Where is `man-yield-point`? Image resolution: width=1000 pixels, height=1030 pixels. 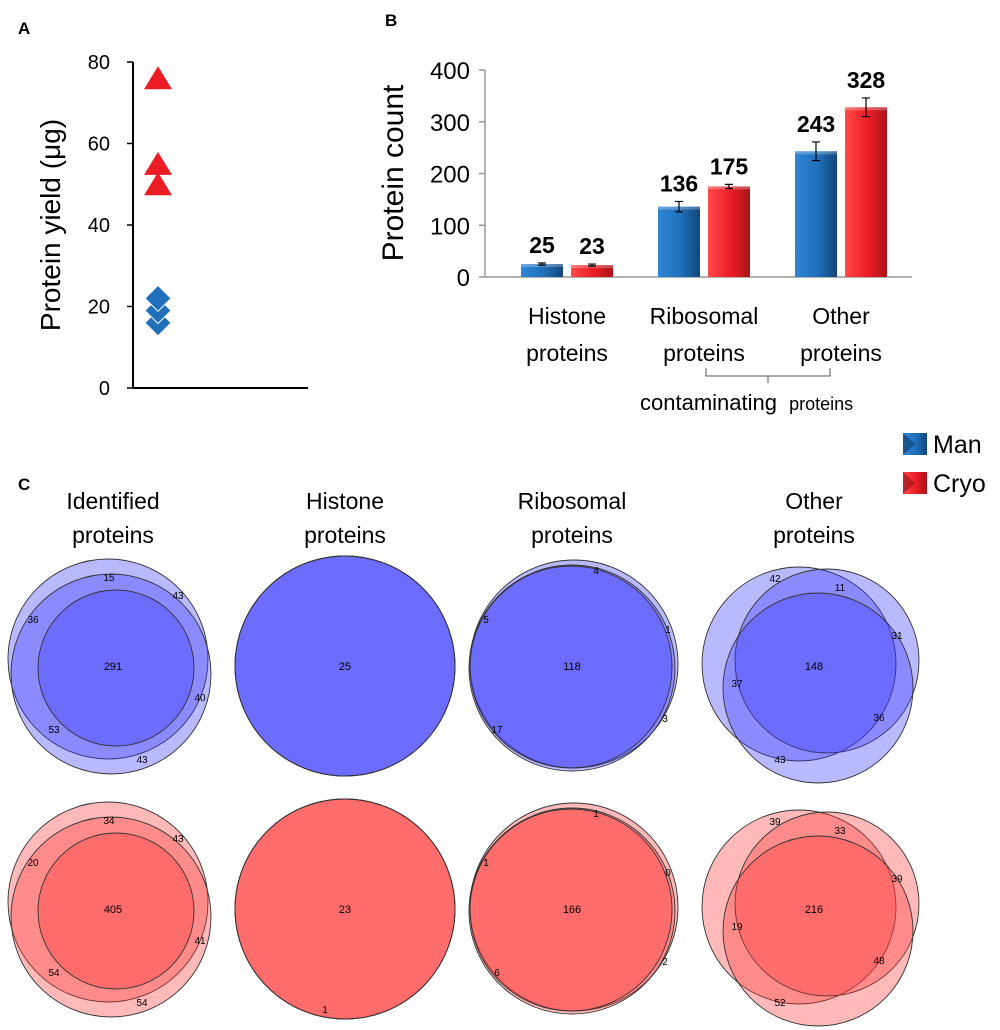 man-yield-point is located at coordinates (158, 298).